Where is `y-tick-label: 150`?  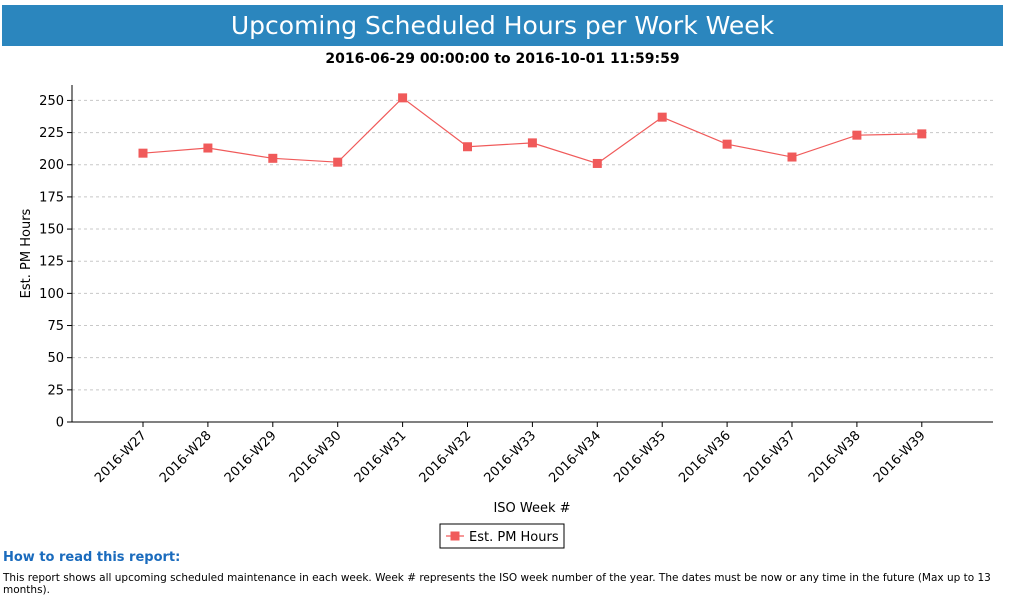
y-tick-label: 150 is located at coordinates (51, 230).